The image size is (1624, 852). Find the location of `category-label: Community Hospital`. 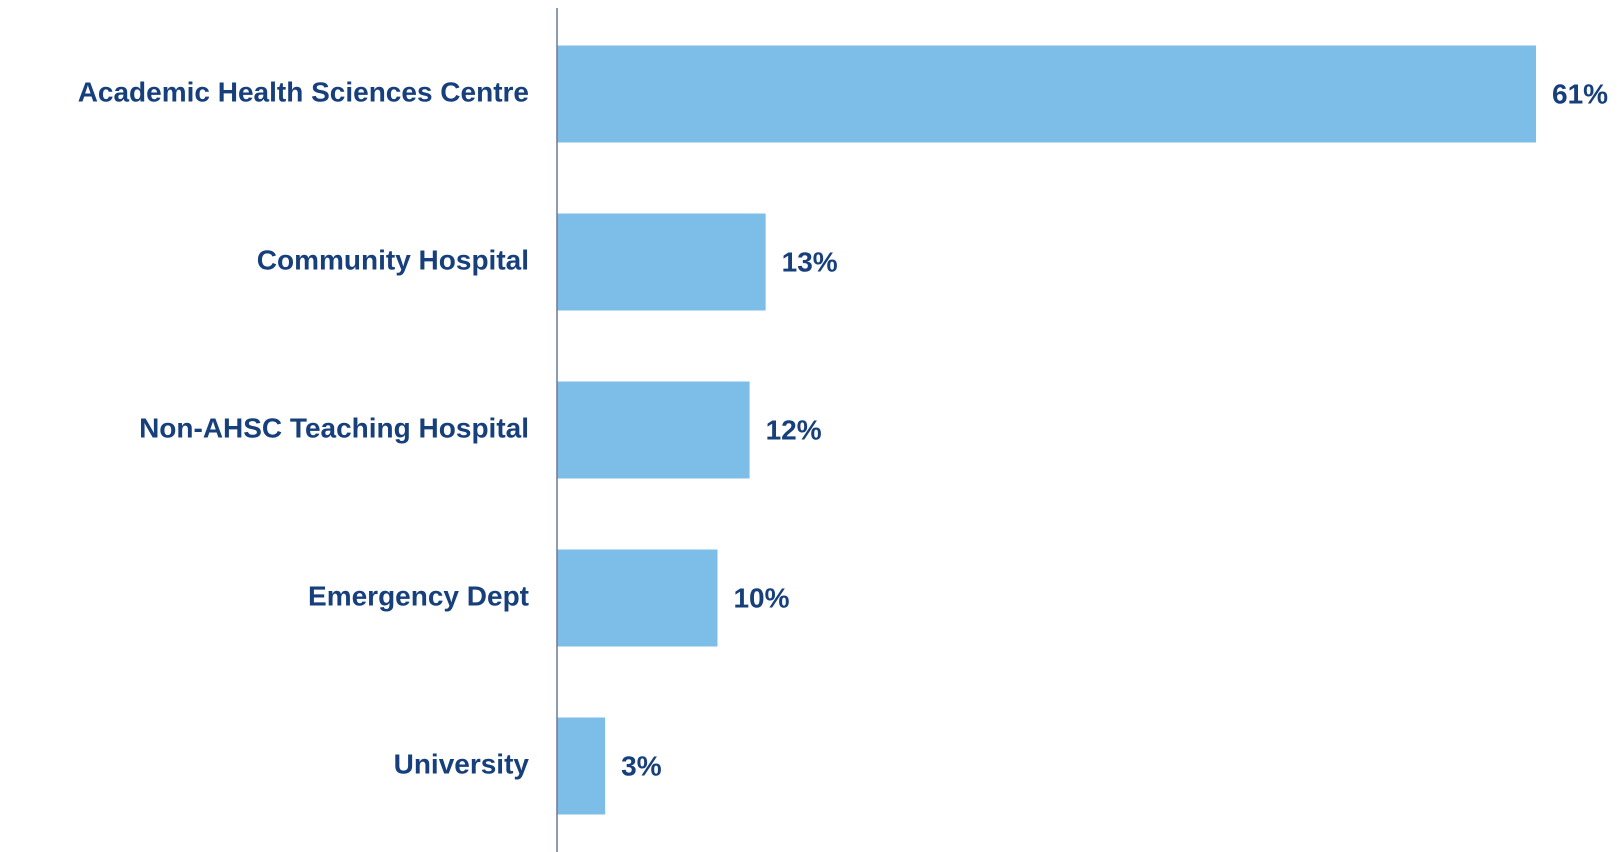

category-label: Community Hospital is located at coordinates (393, 259).